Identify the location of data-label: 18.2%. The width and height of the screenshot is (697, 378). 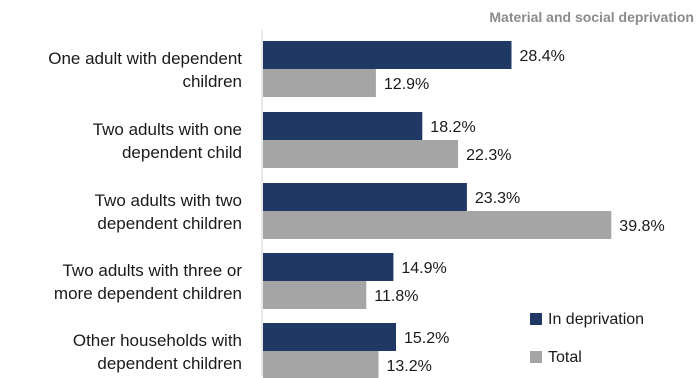
(452, 127).